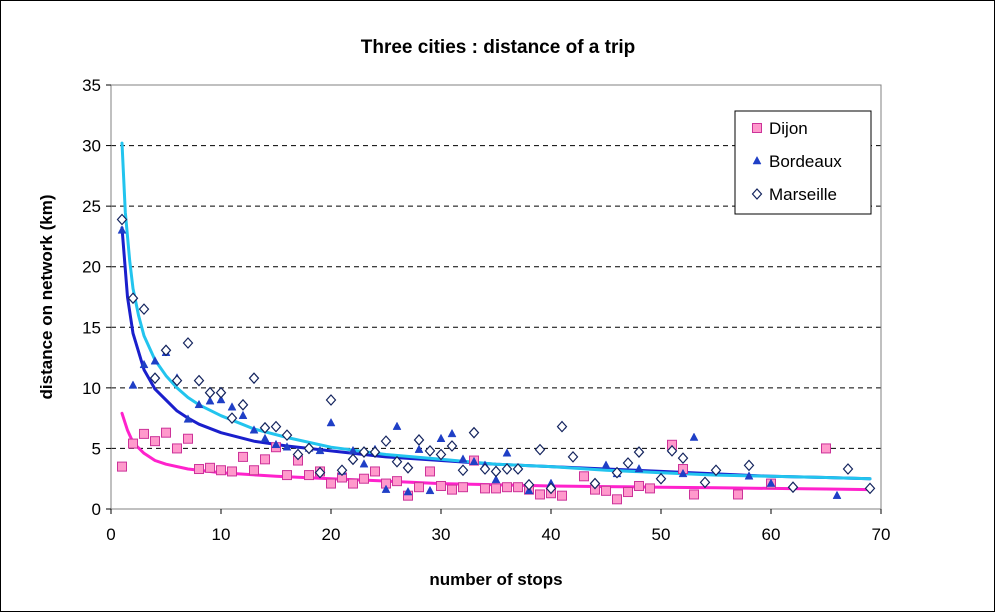 This screenshot has height=616, width=995. Describe the element at coordinates (474, 466) in the screenshot. I see `series-dijon` at that location.